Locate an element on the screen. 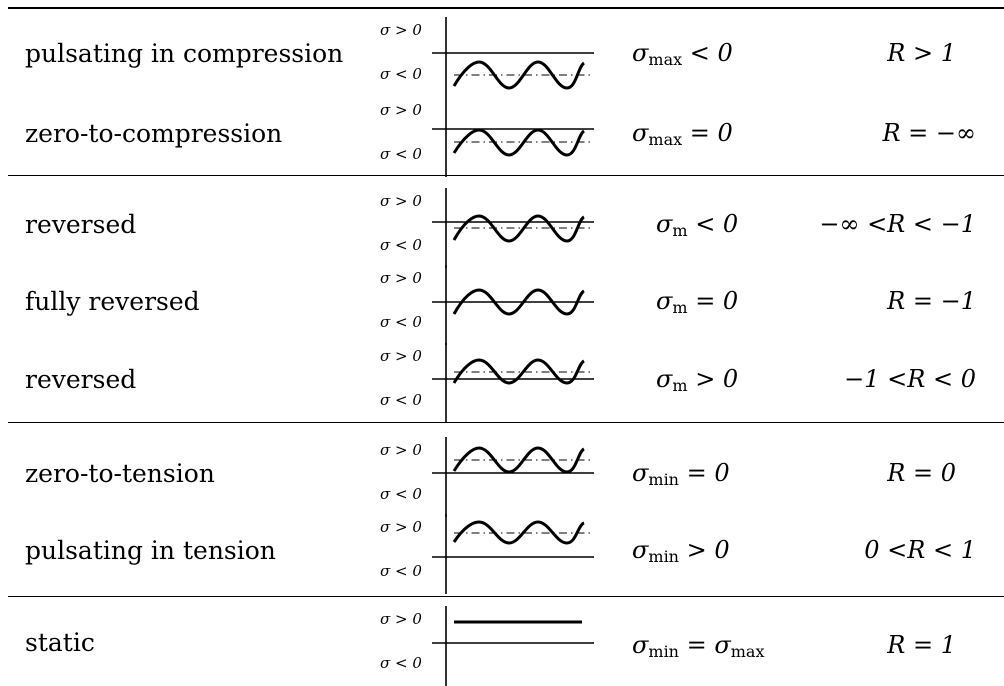 The image size is (1004, 686). table-row: static σ > 0 σ < 0 σmin = σmax R = 1 is located at coordinates (502, 646).